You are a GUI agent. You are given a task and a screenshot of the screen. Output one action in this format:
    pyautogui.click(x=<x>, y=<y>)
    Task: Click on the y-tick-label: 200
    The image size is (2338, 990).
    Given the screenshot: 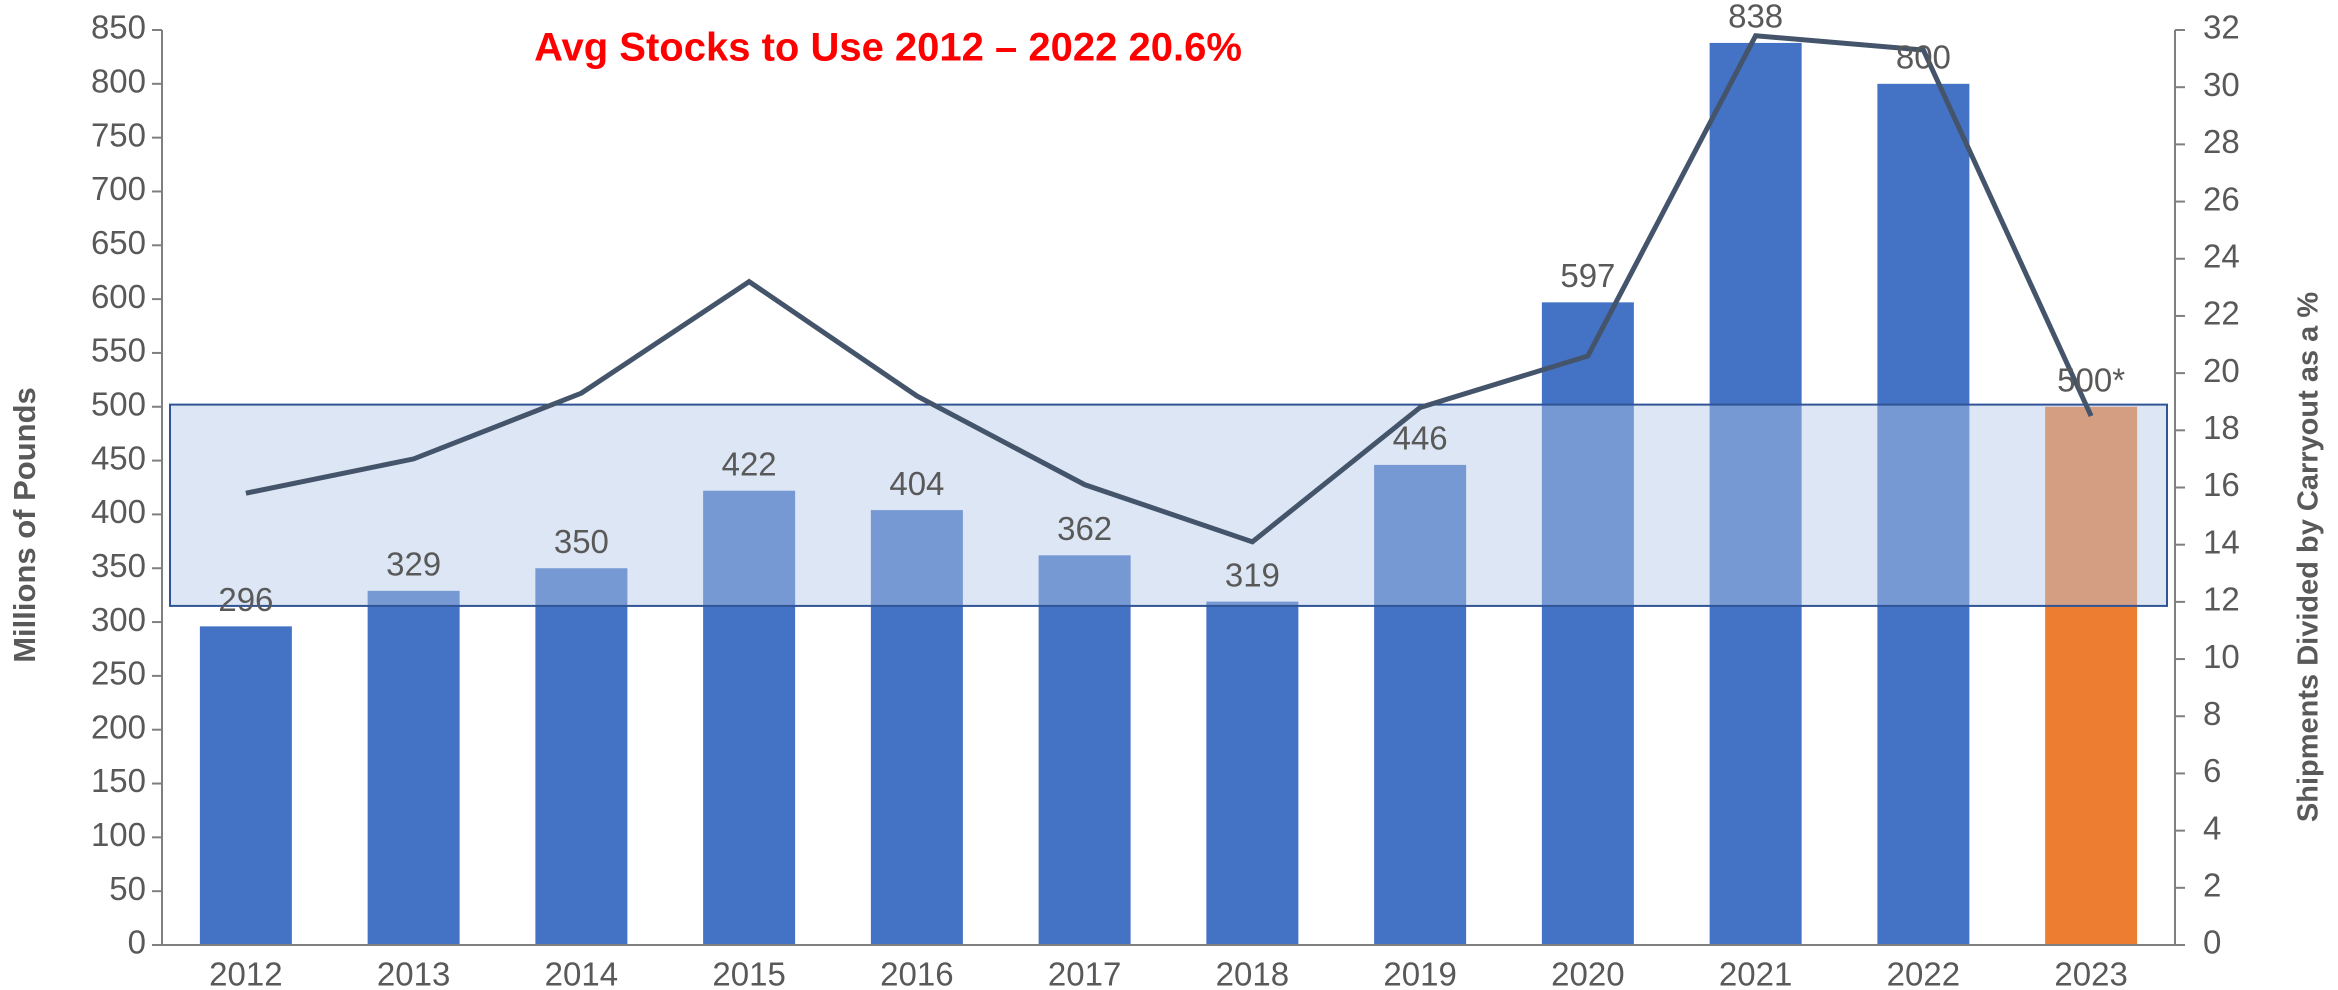 What is the action you would take?
    pyautogui.click(x=118, y=726)
    